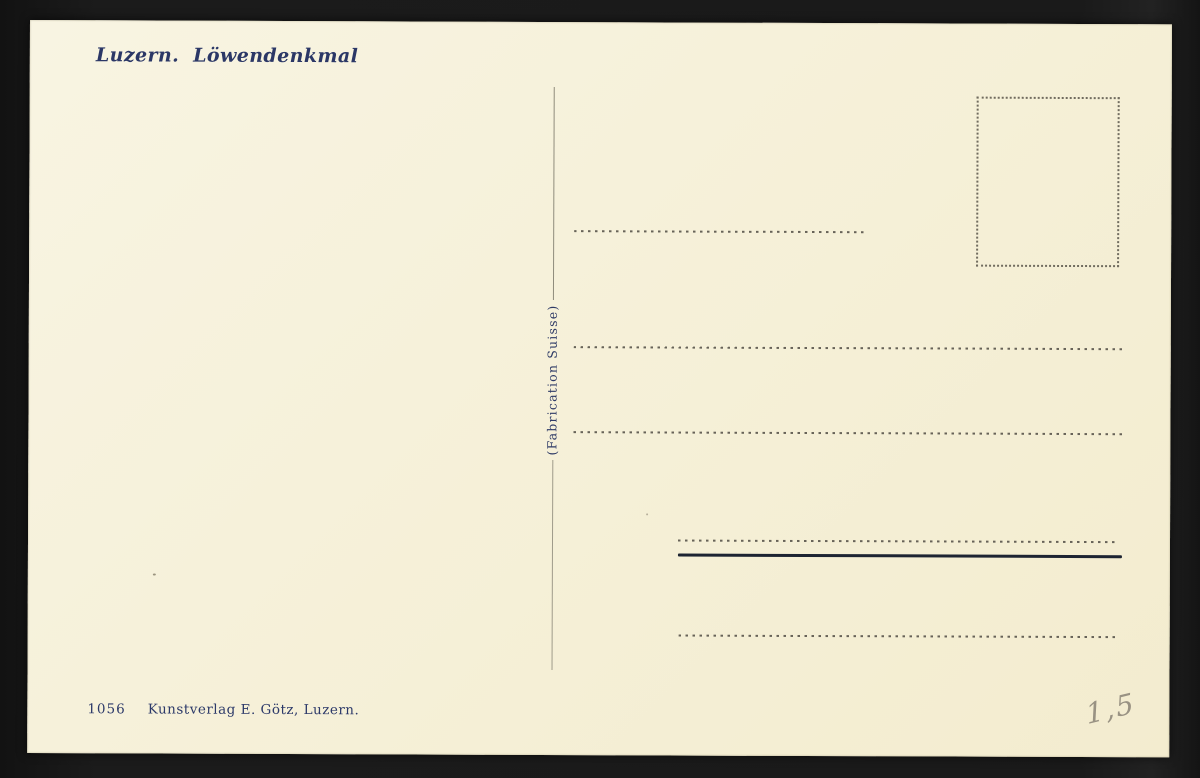 This screenshot has height=778, width=1200. I want to click on fabrication-note: (Fabrication Suisse), so click(552, 380).